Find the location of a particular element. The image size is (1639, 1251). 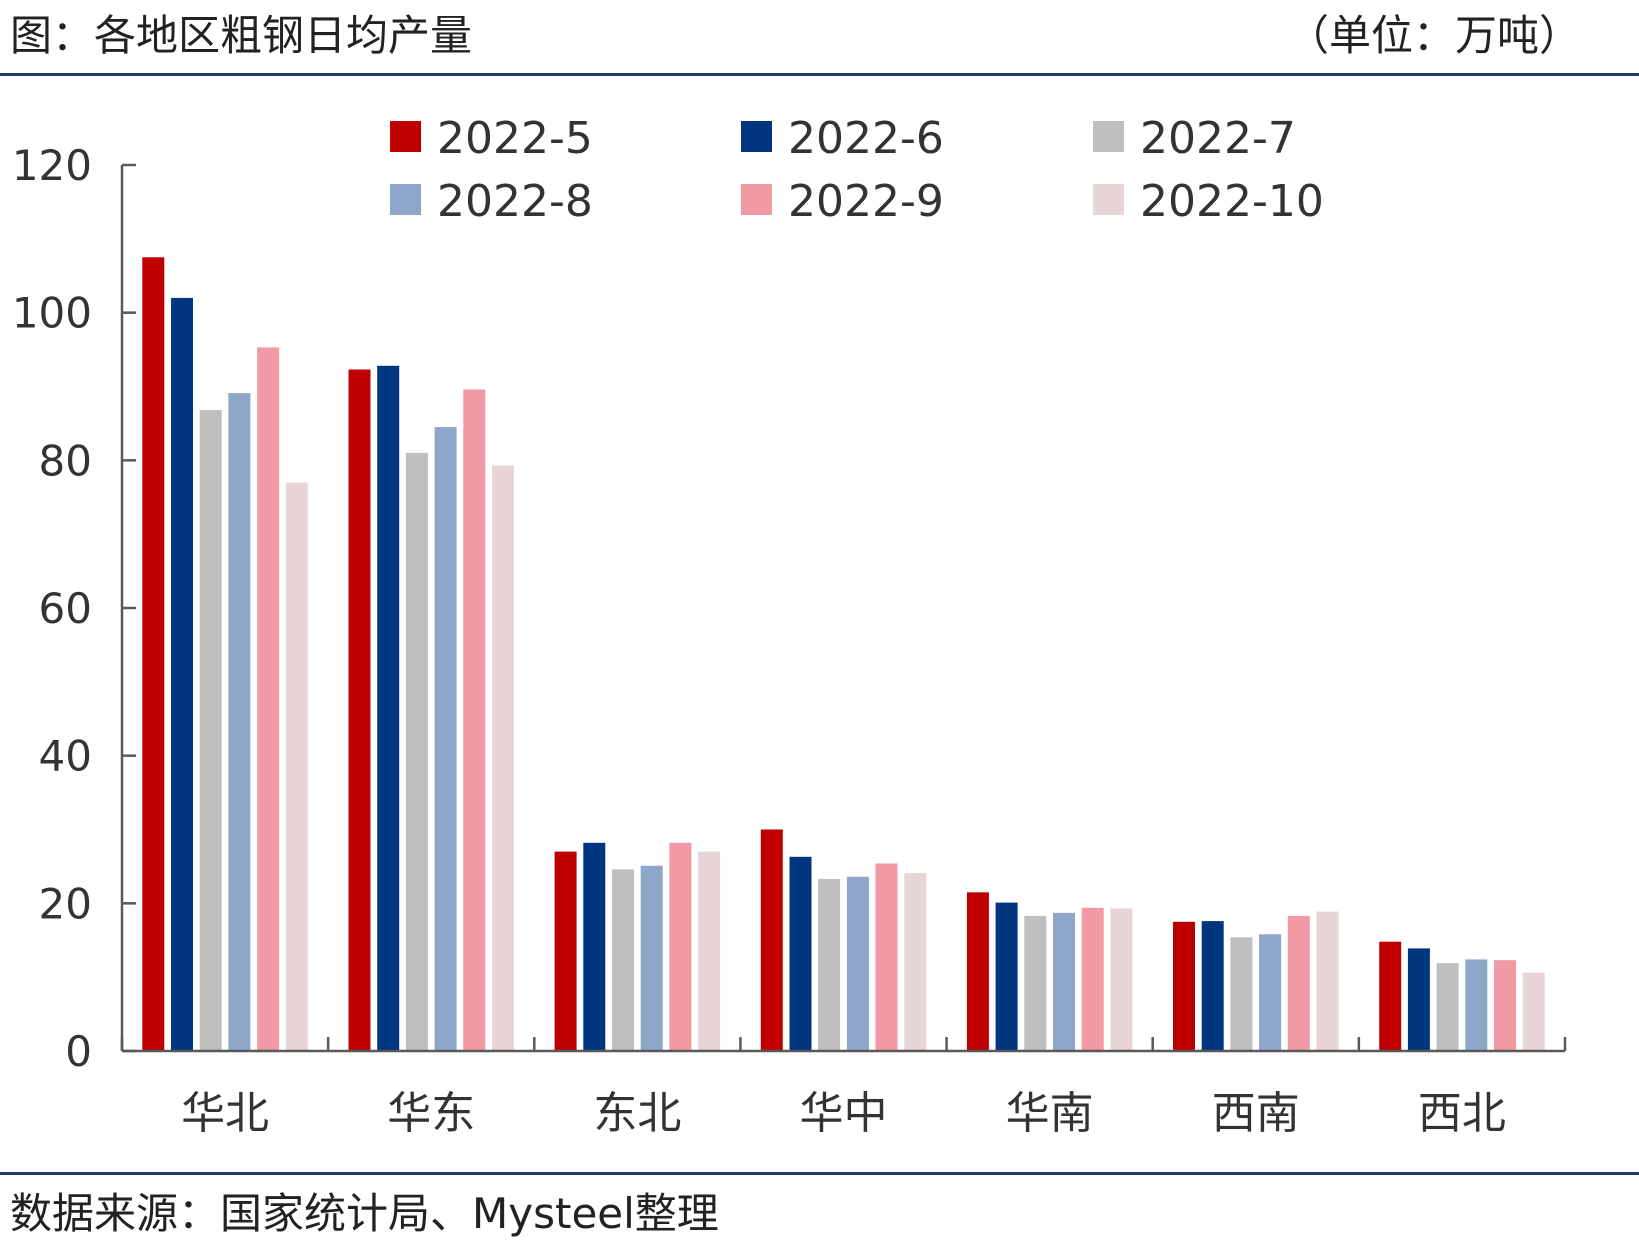

bar-华南-2022-5 is located at coordinates (977, 971).